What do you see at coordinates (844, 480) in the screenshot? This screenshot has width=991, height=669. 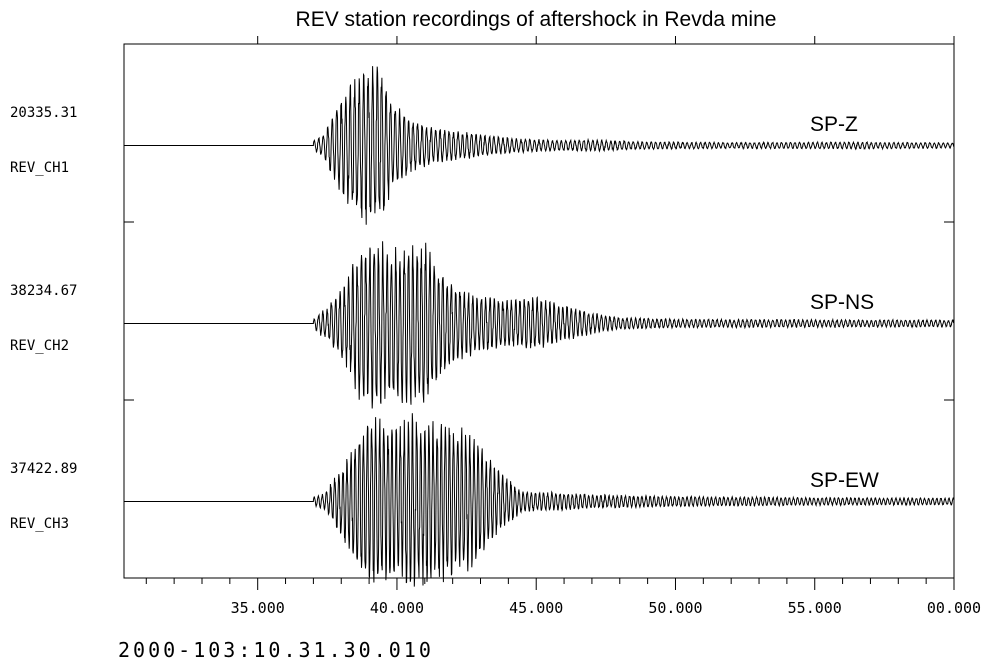 I see `component-label: SP-EW` at bounding box center [844, 480].